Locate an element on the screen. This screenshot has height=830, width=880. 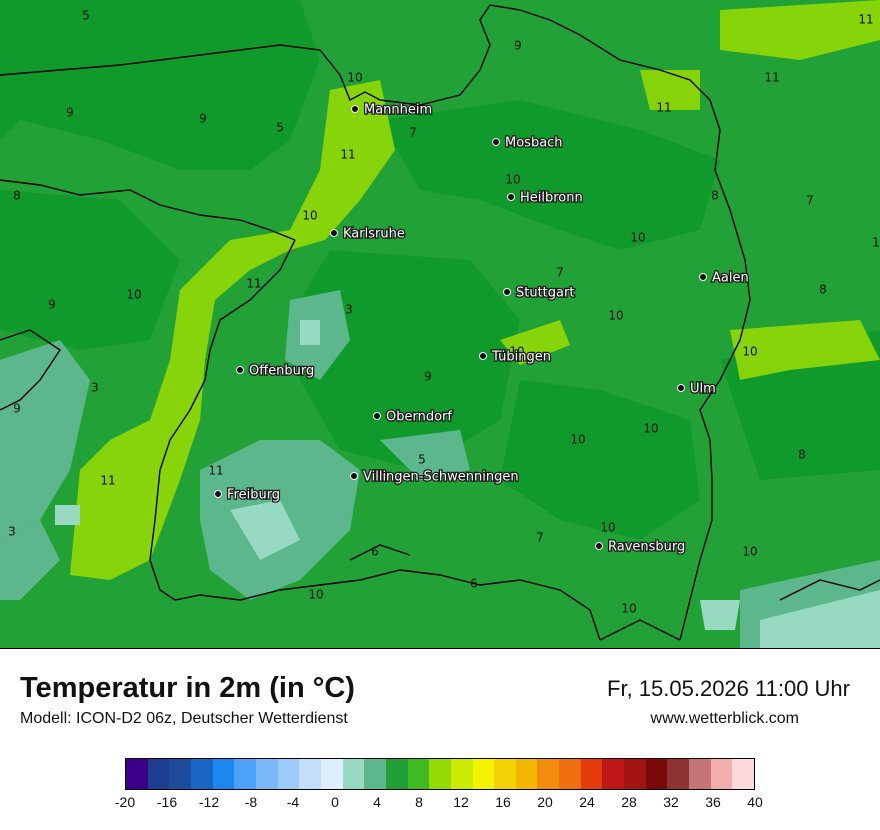
city-label: Aalen is located at coordinates (730, 278).